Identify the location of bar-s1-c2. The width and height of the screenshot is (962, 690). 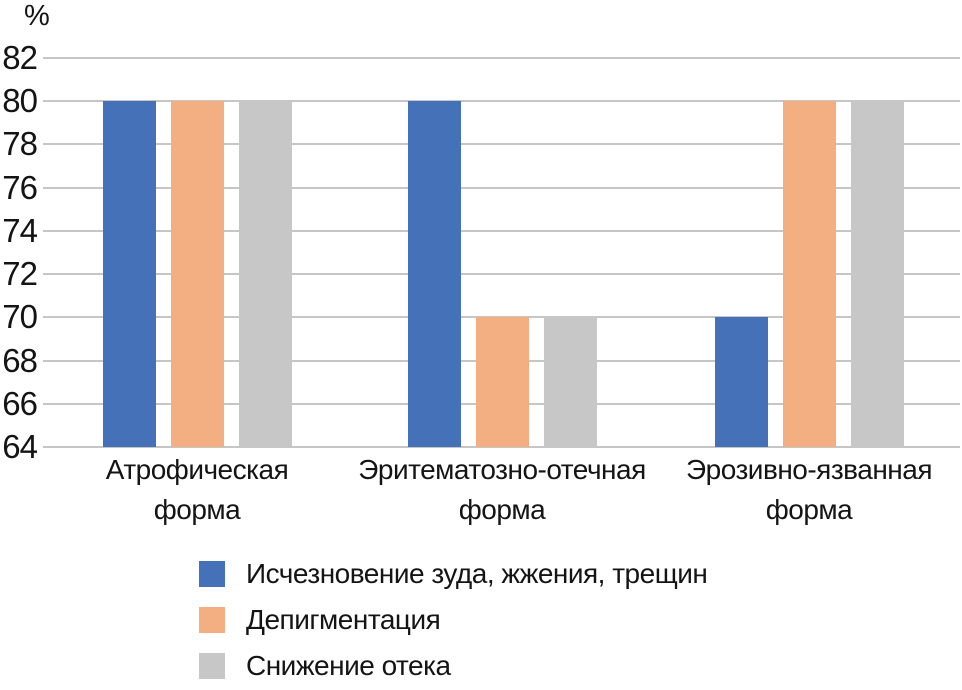
(809, 274).